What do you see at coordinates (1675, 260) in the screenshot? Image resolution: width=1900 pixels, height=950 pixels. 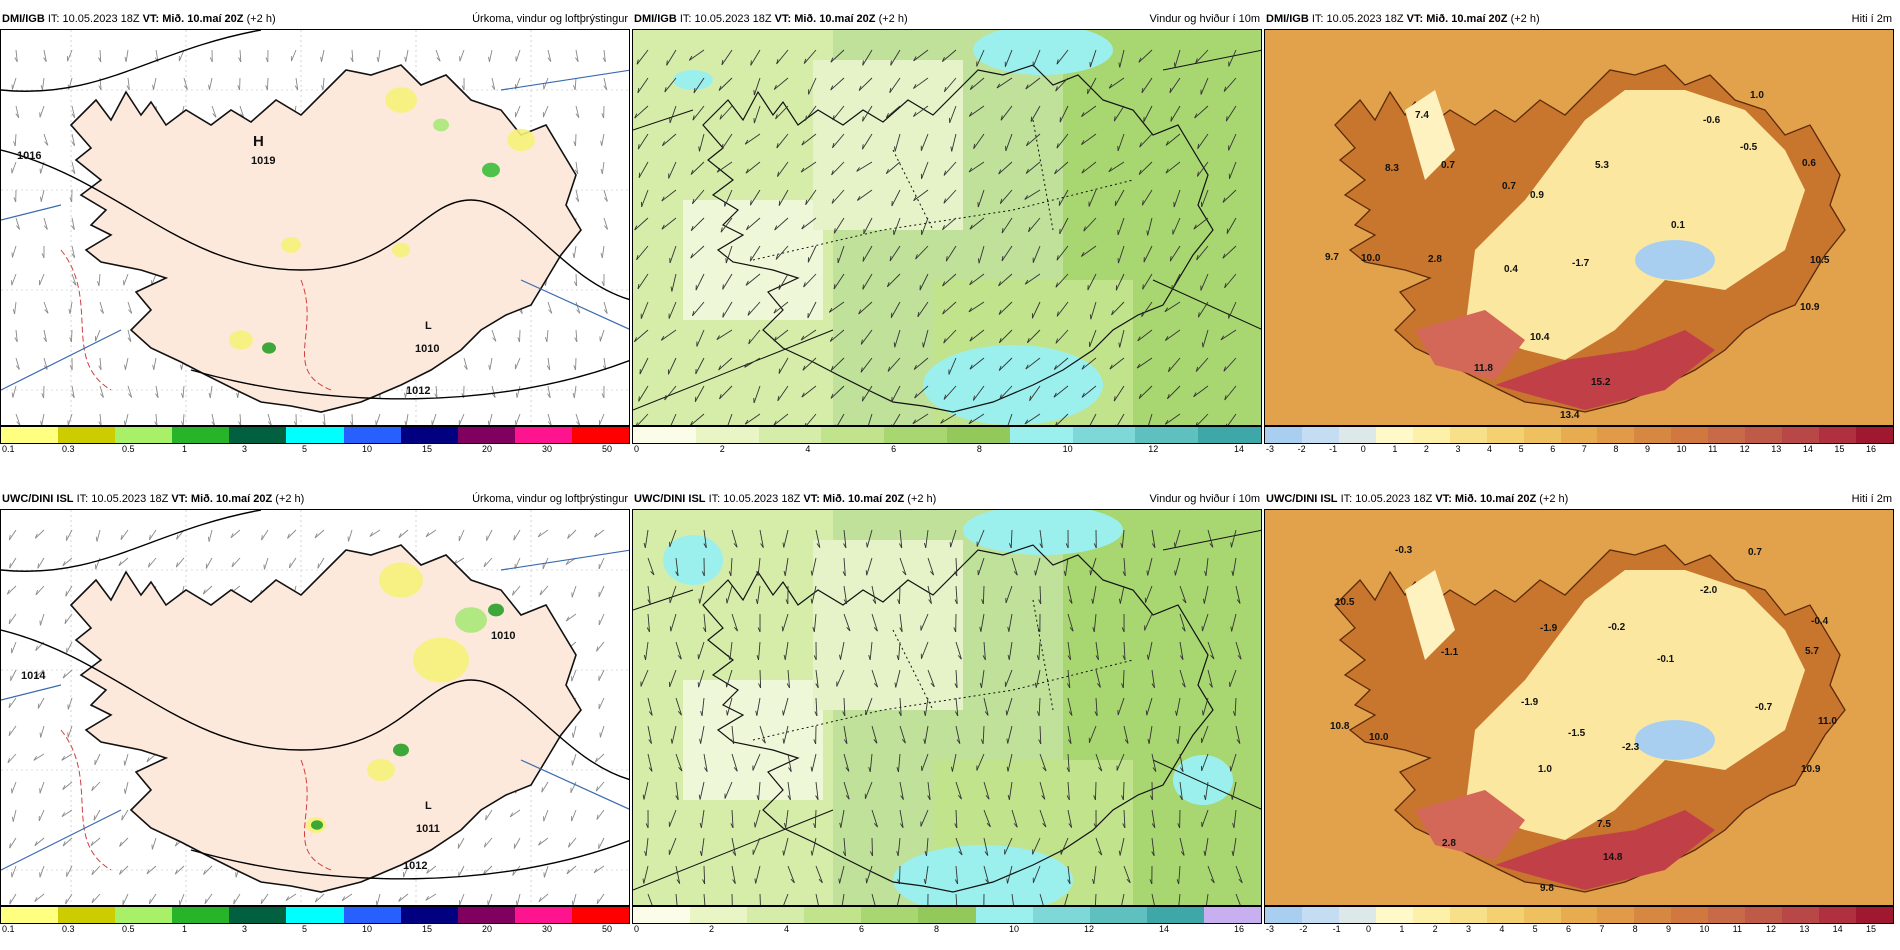 I see `glacier-cold-area` at bounding box center [1675, 260].